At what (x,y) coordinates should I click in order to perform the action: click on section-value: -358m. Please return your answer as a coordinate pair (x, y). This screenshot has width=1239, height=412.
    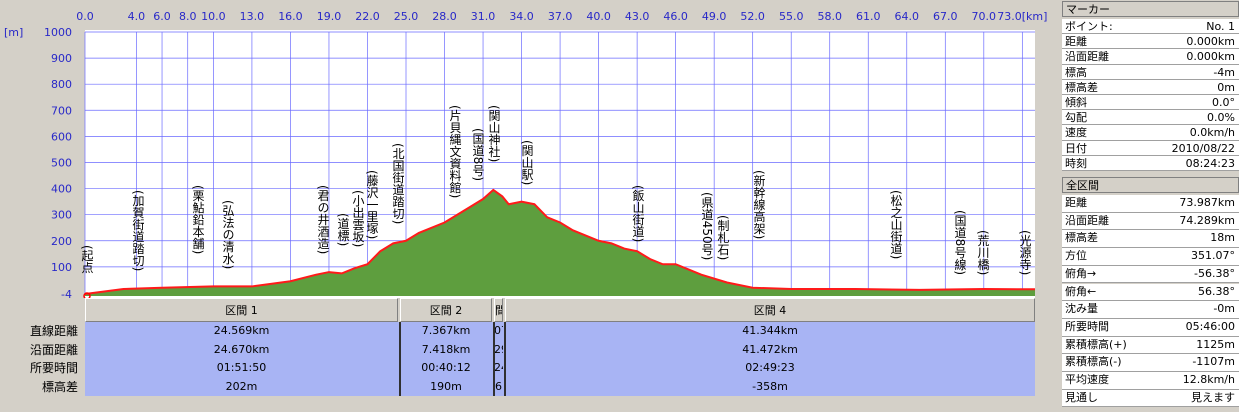
    Looking at the image, I should click on (770, 386).